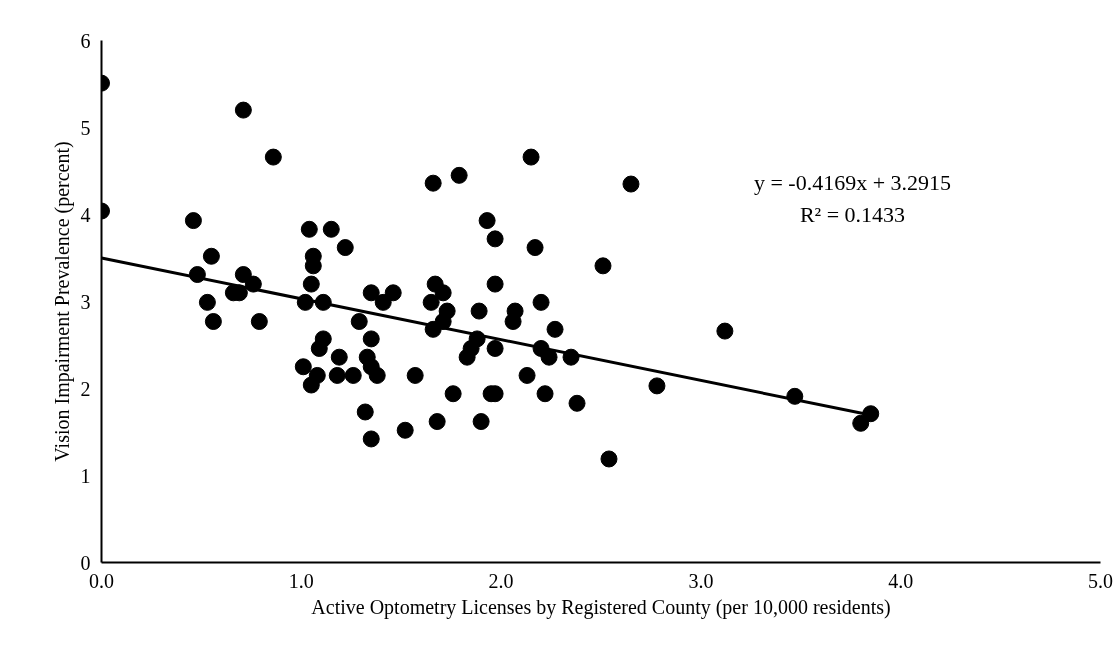 Image resolution: width=1117 pixels, height=658 pixels. Describe the element at coordinates (901, 580) in the screenshot. I see `x-tick-label: 4.0` at that location.